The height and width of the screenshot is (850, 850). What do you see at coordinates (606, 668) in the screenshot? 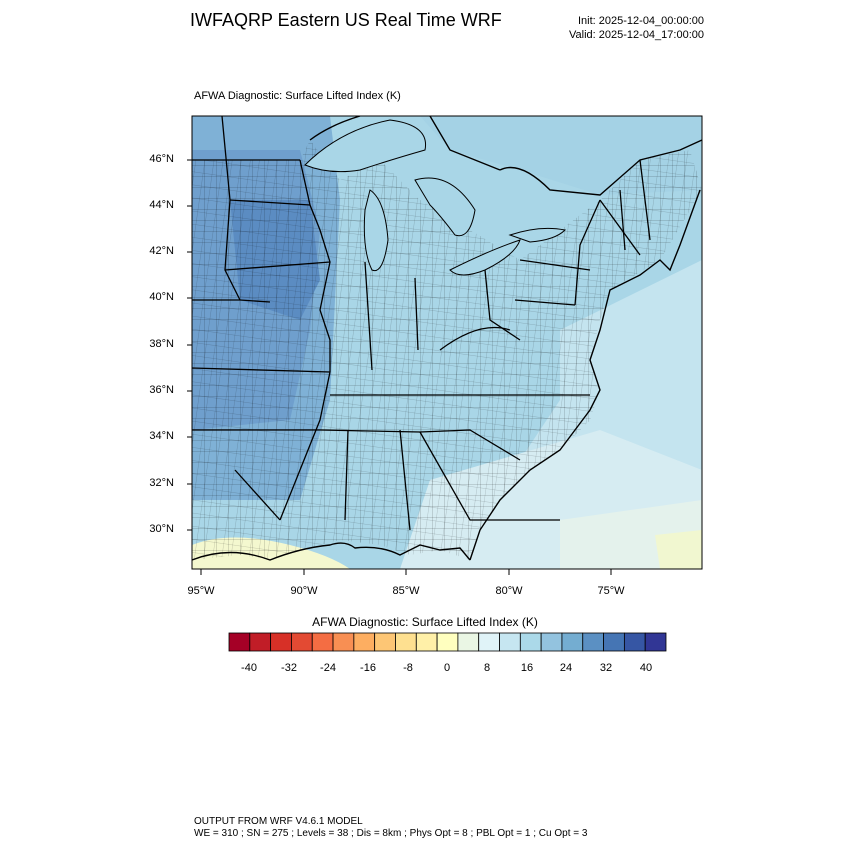
I see `colorbar-label: 32` at bounding box center [606, 668].